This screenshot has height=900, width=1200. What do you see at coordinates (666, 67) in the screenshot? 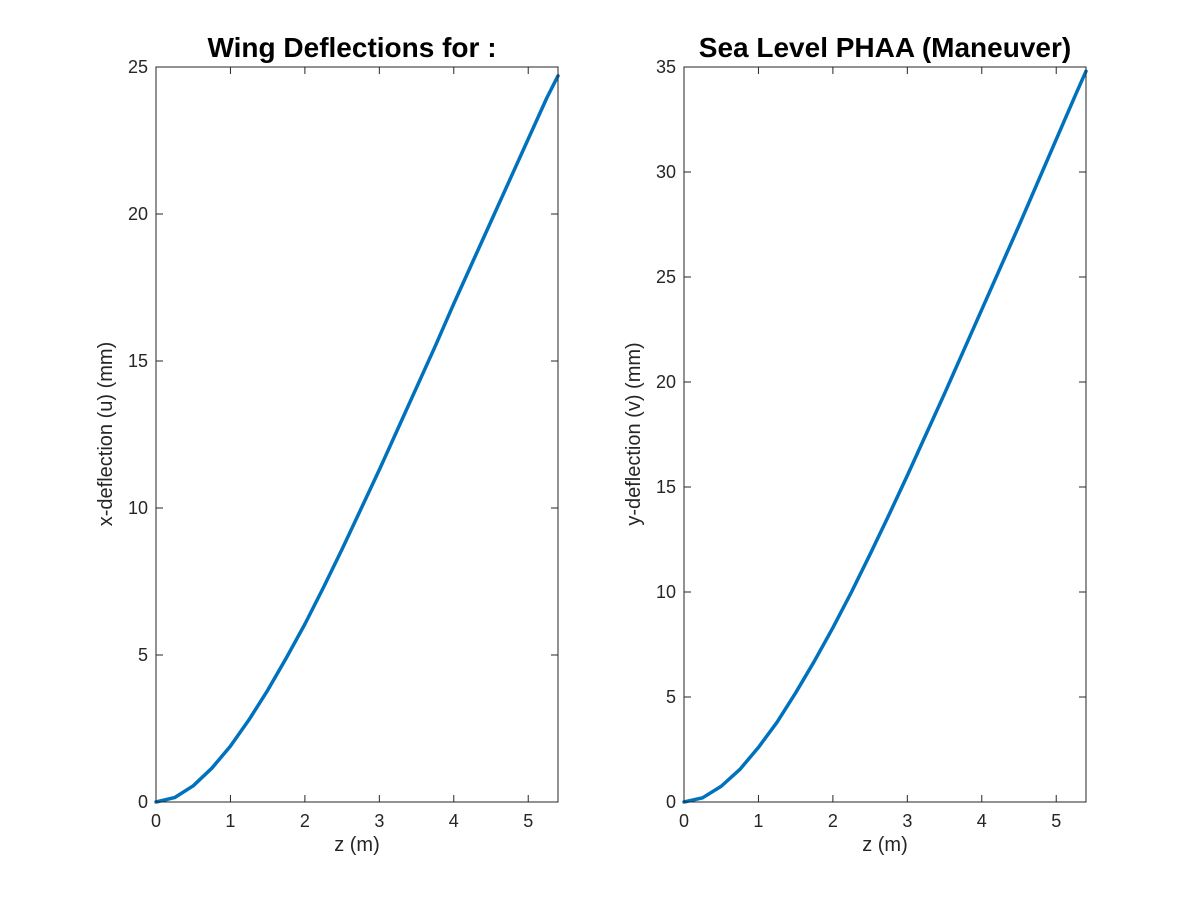
I see `right-y-tick-label: 35` at bounding box center [666, 67].